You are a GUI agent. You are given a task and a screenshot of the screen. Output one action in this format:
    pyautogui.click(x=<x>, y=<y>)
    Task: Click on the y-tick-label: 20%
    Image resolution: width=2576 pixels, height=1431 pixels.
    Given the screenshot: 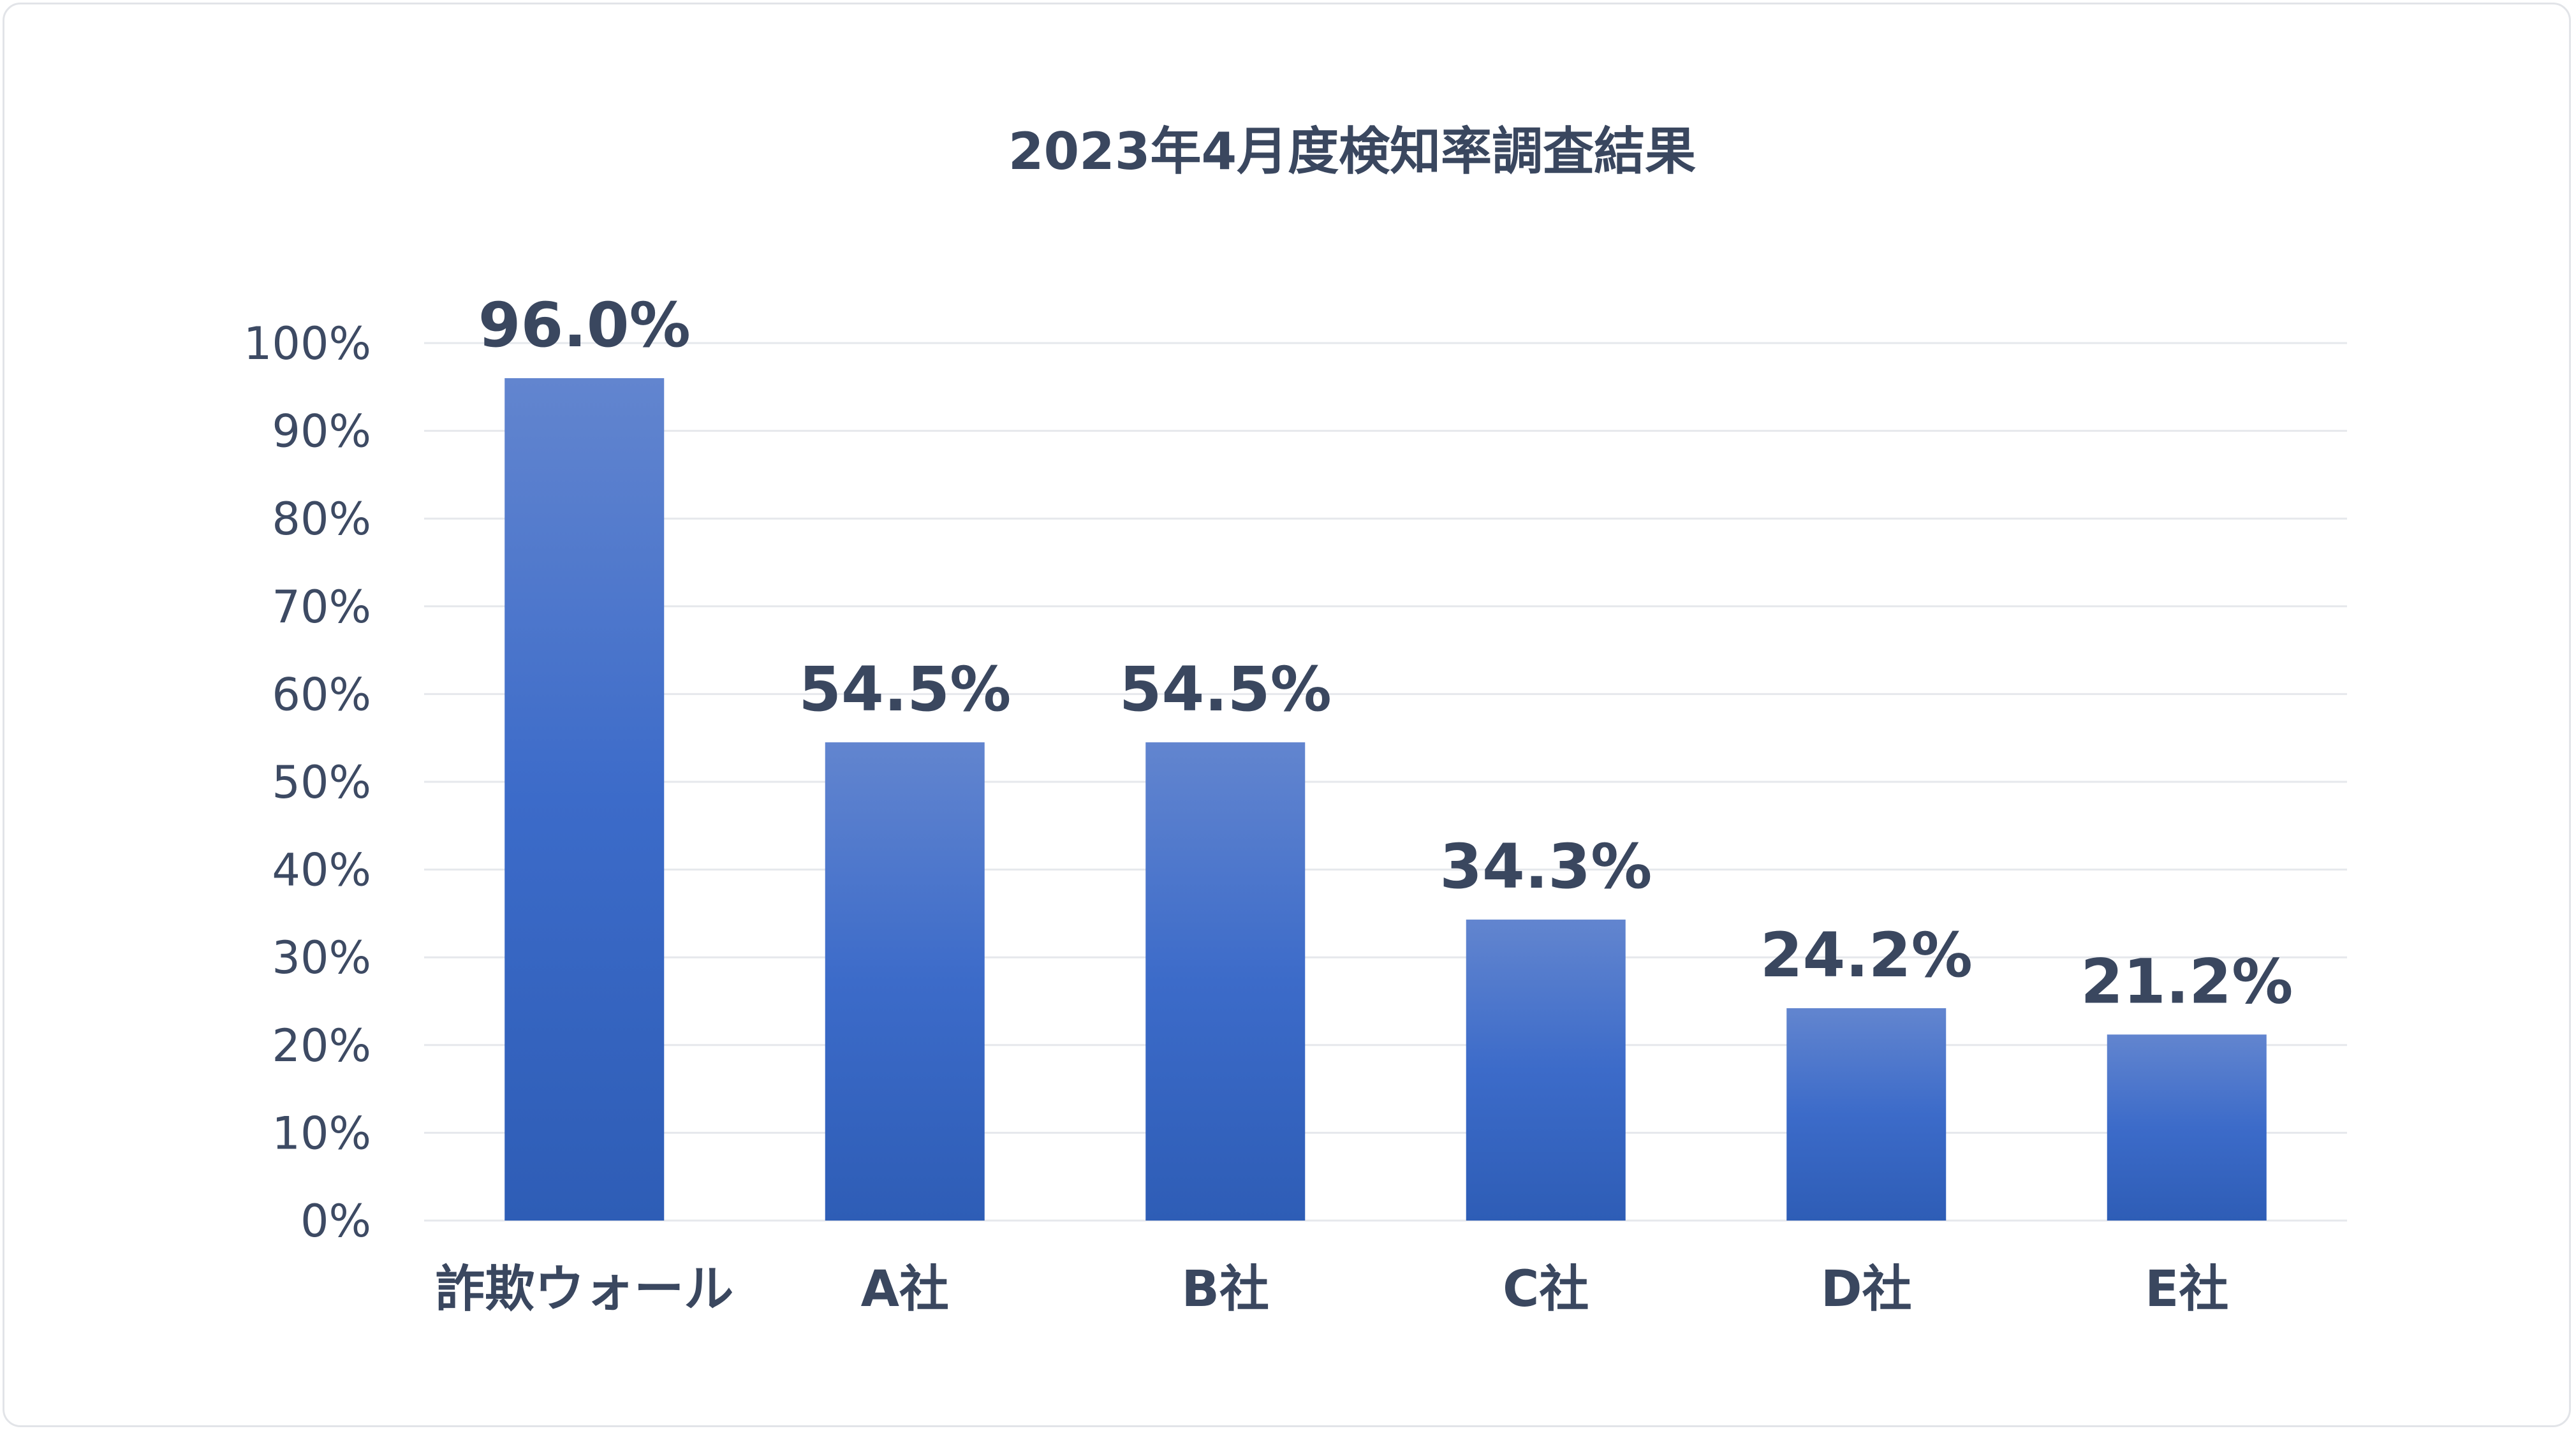 What is the action you would take?
    pyautogui.click(x=321, y=1046)
    